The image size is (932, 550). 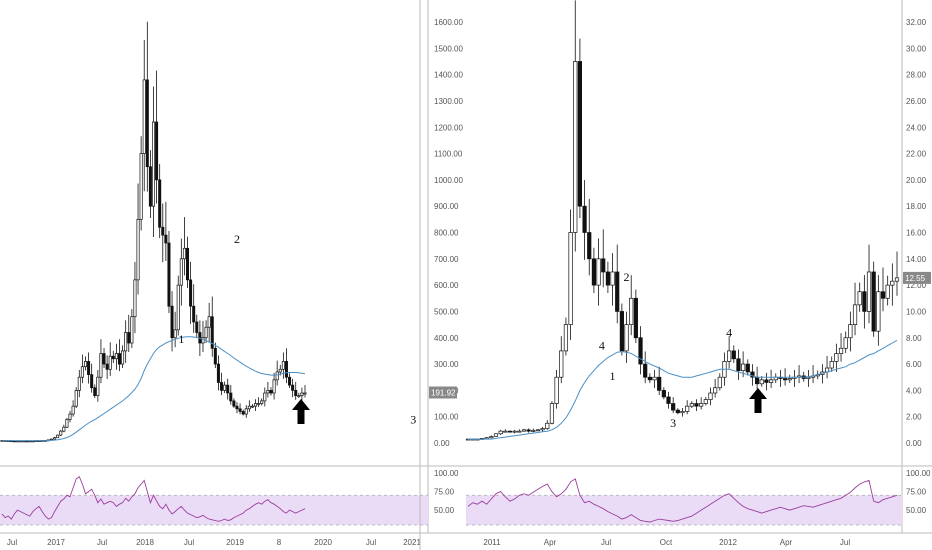 I want to click on date-tick-label: 2018, so click(x=145, y=542).